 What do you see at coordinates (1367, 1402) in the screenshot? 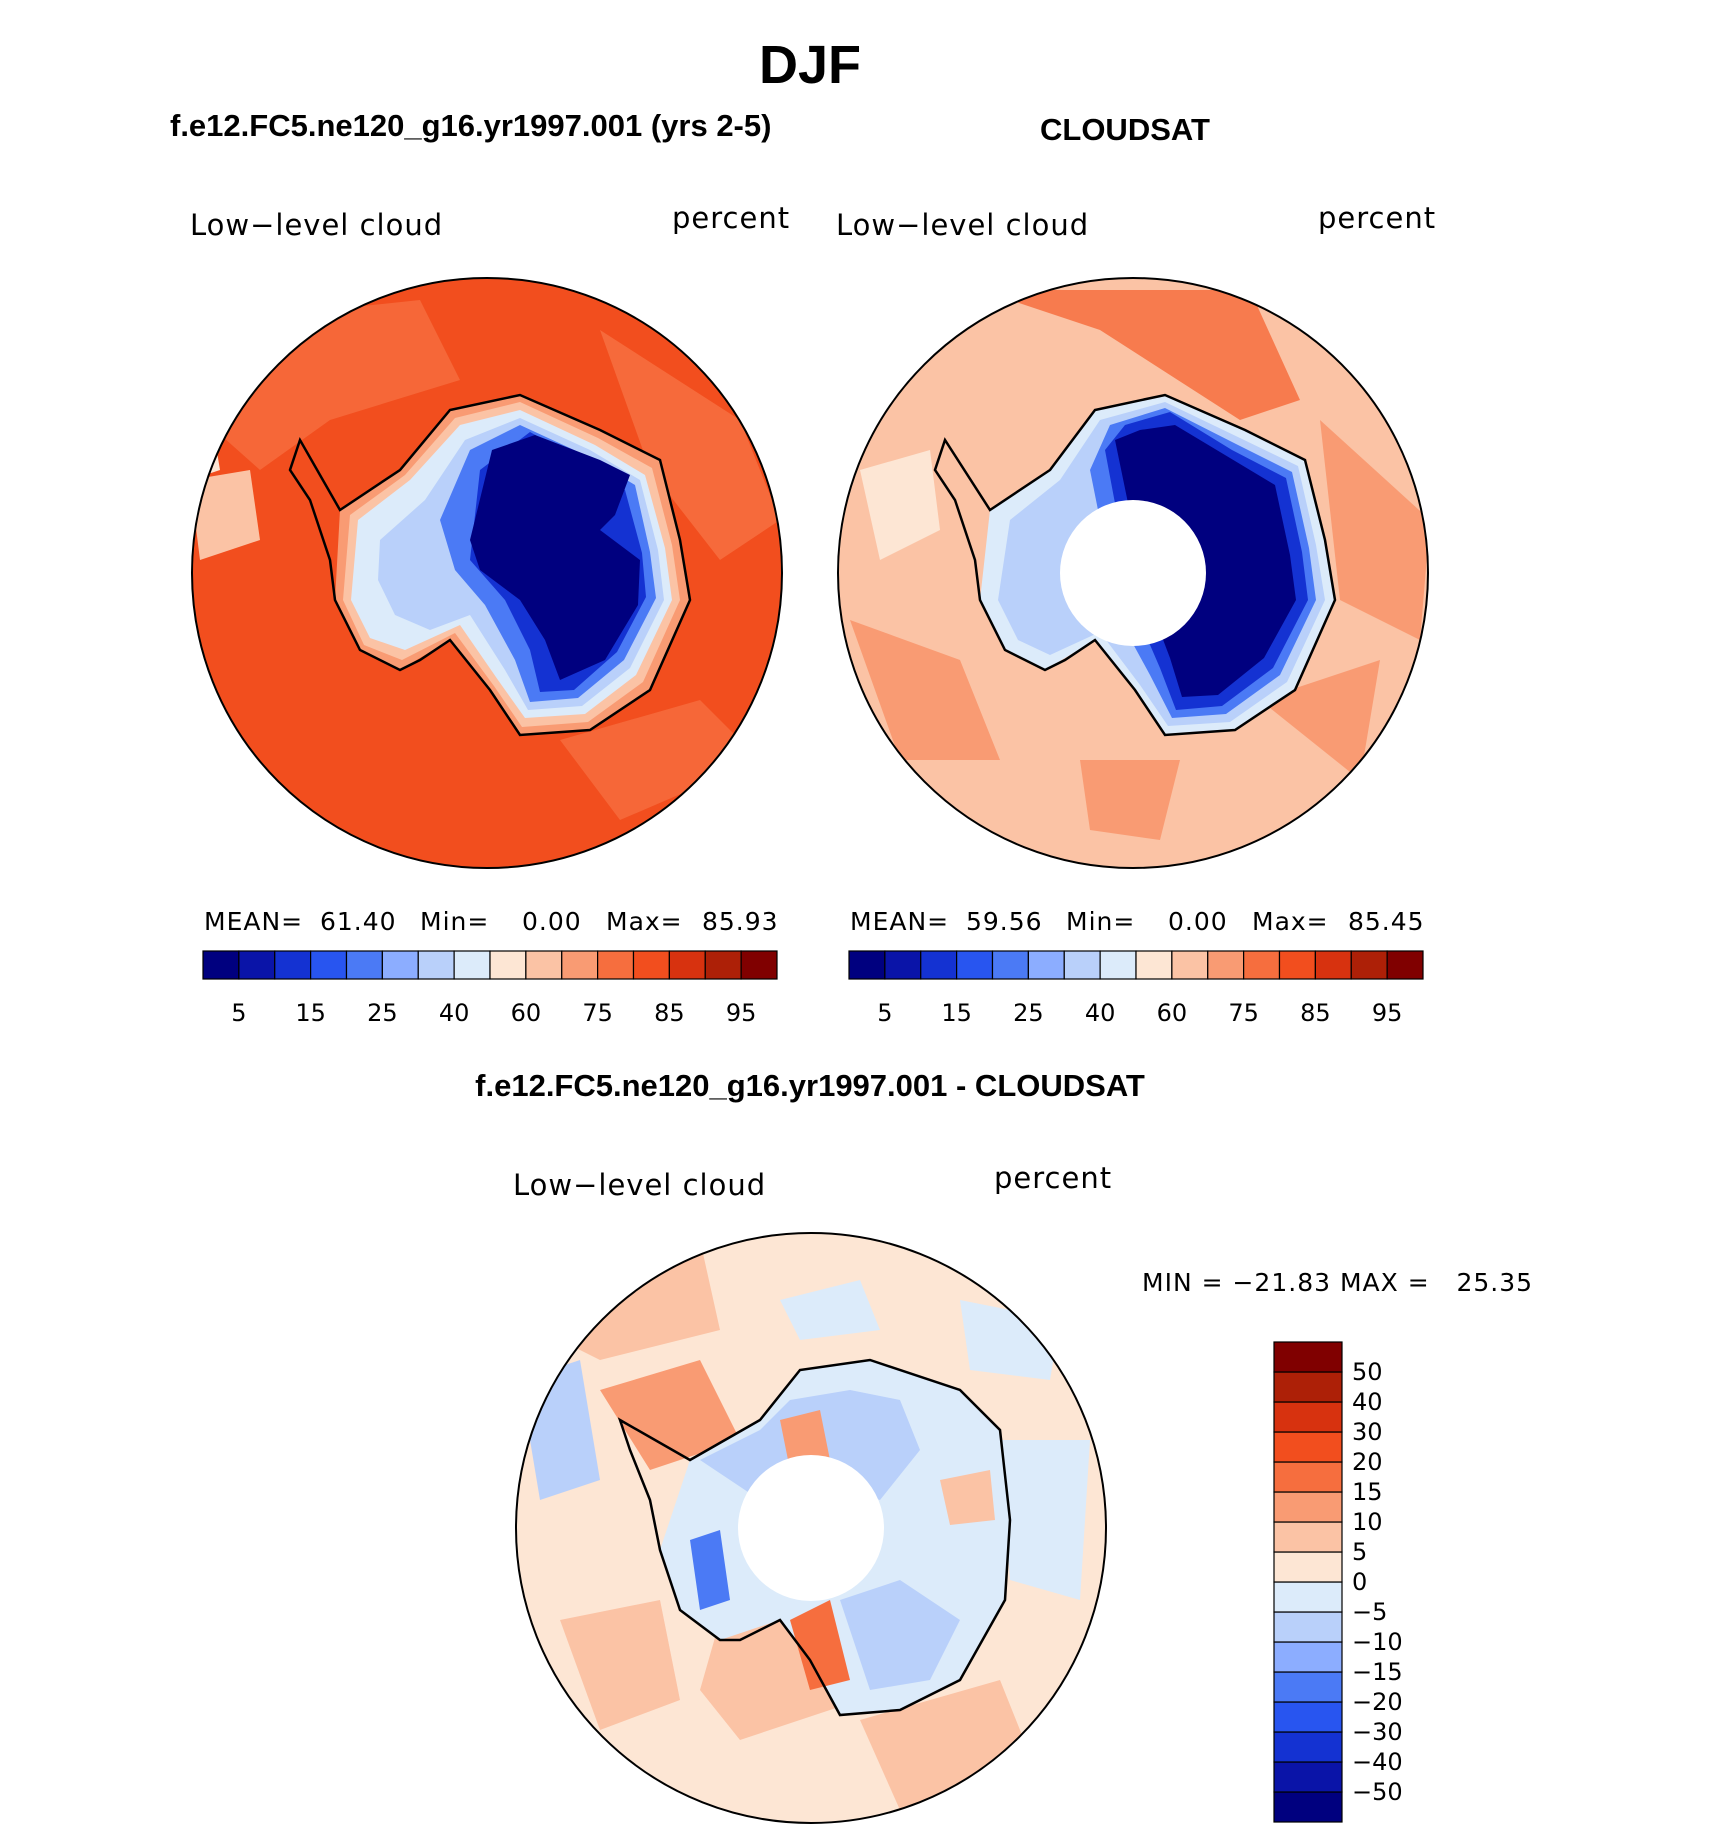
I see `diff-colorbar-tick-label: 40` at bounding box center [1367, 1402].